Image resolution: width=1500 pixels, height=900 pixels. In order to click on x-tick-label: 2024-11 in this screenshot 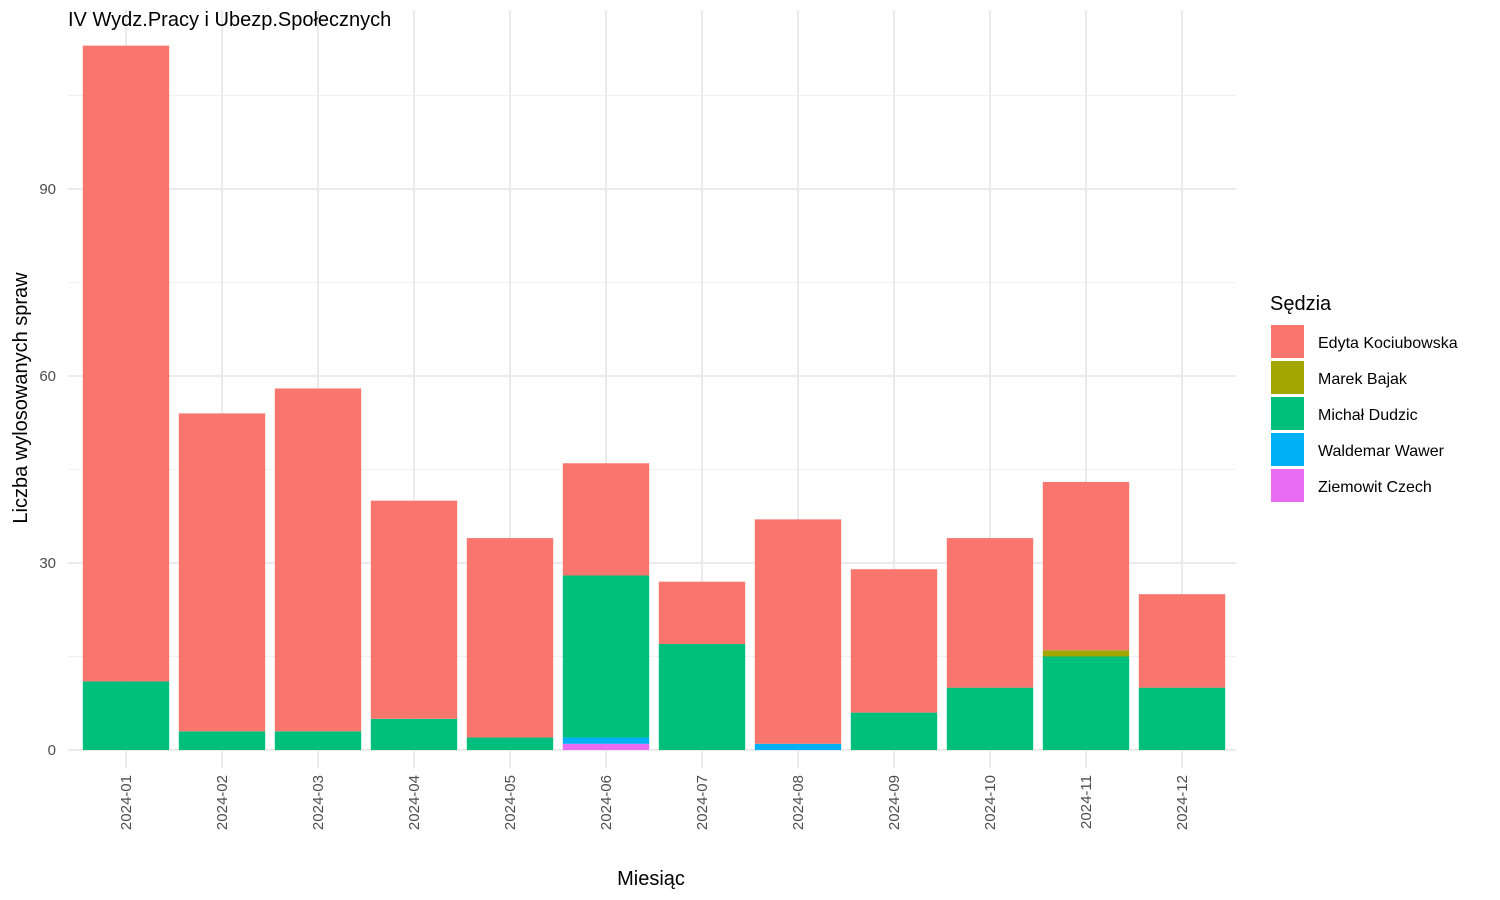, I will do `click(1086, 802)`.